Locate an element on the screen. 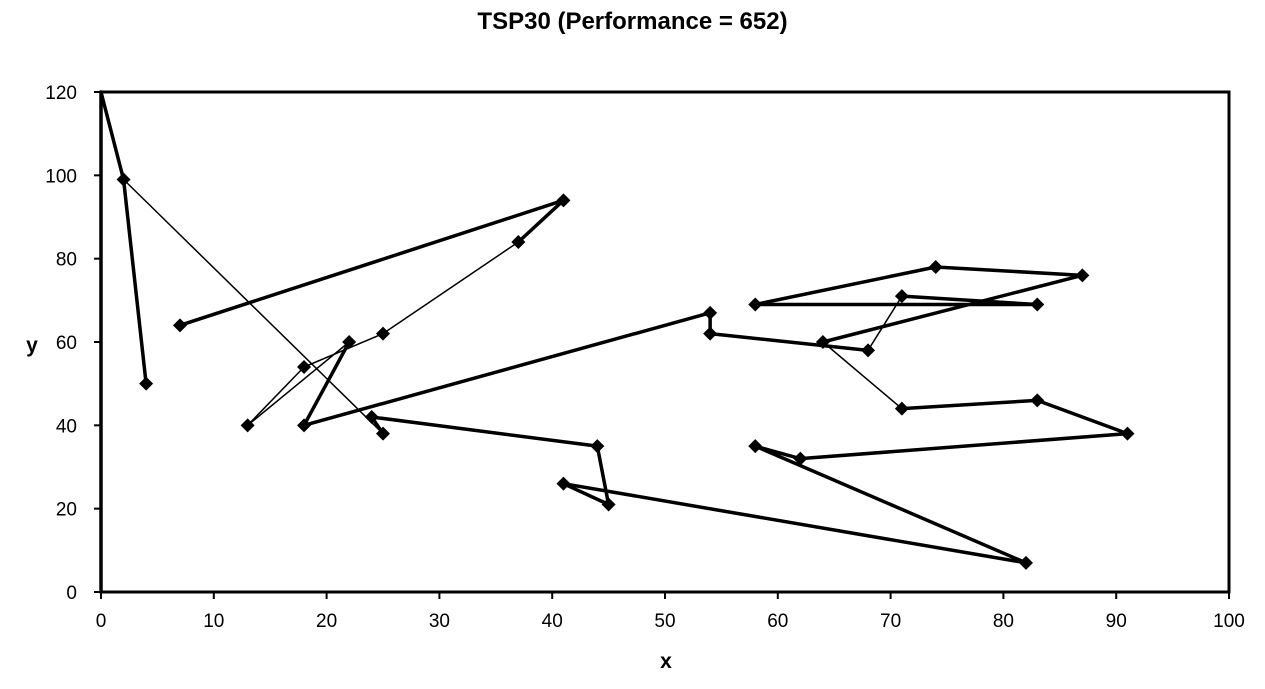  x-tick-label: 40 is located at coordinates (552, 621).